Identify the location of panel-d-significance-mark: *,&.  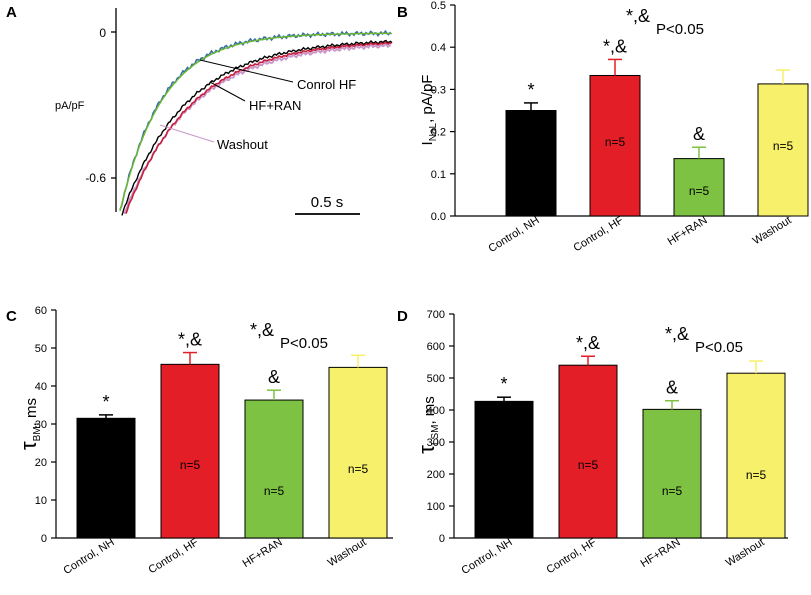
(588, 343).